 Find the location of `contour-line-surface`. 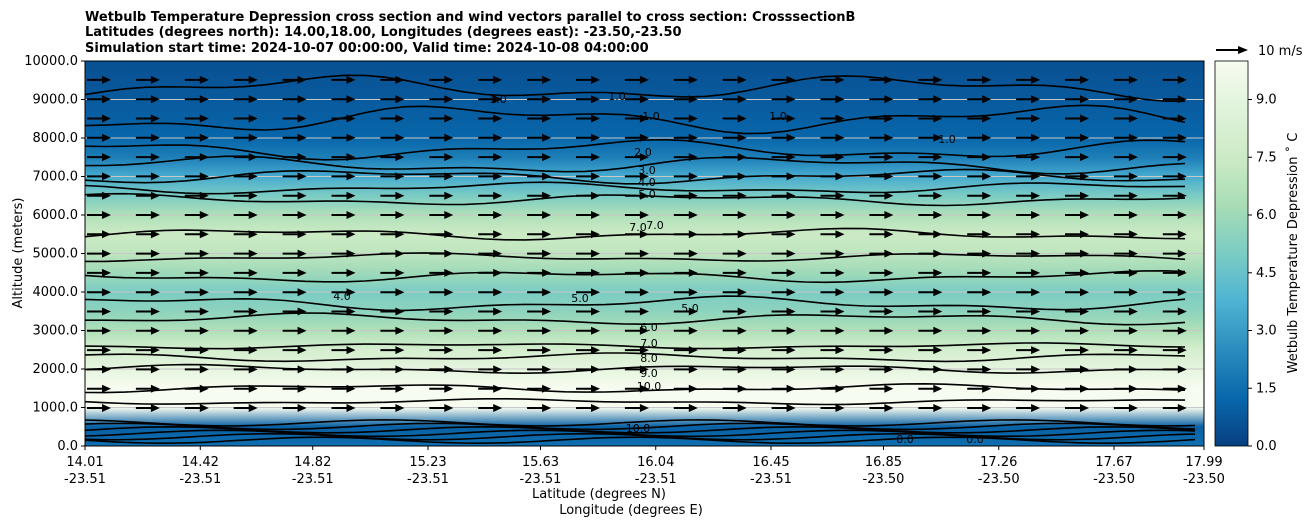

contour-line-surface is located at coordinates (640, 423).